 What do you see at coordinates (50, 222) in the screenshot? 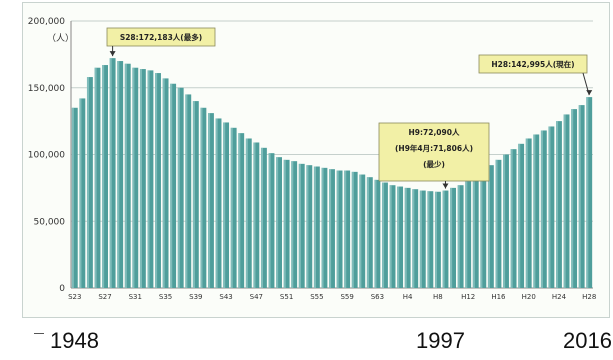
I see `y-tick-label: 50,000` at bounding box center [50, 222].